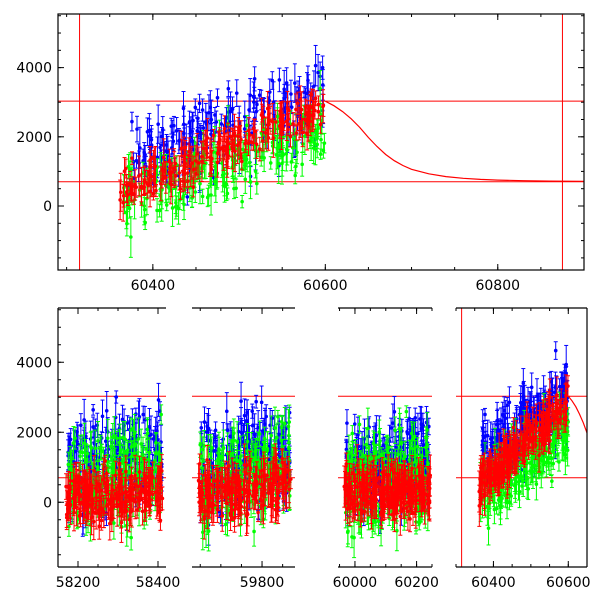 Image resolution: width=600 pixels, height=605 pixels. Describe the element at coordinates (325, 286) in the screenshot. I see `x-tick-label: 60600` at that location.